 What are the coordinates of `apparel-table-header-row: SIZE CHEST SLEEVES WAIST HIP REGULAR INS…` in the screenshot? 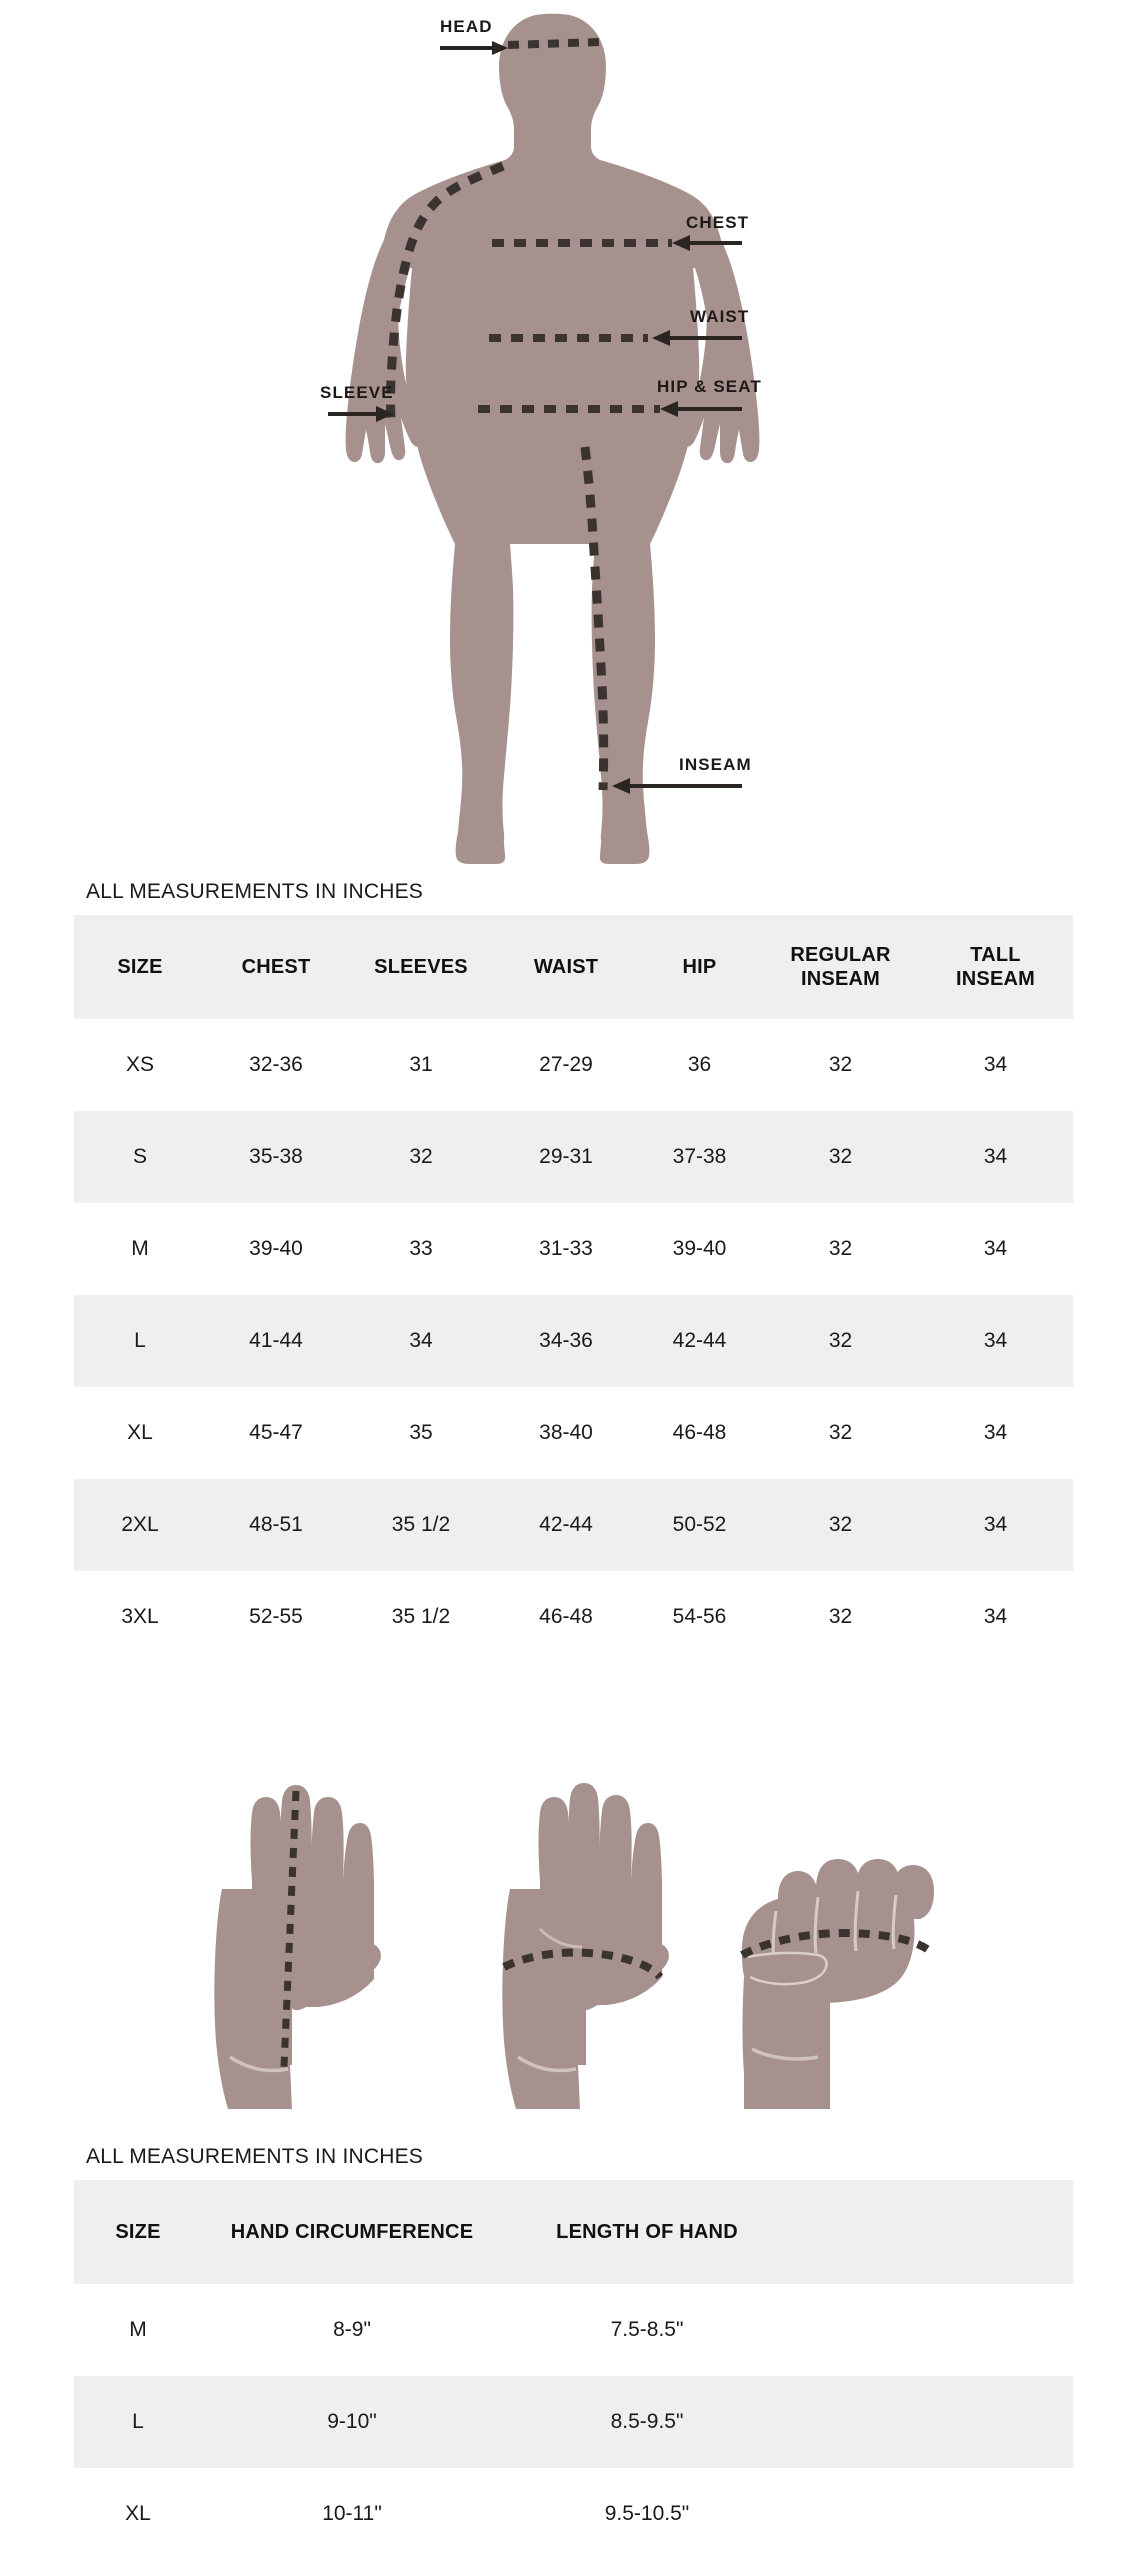 It's located at (573, 967).